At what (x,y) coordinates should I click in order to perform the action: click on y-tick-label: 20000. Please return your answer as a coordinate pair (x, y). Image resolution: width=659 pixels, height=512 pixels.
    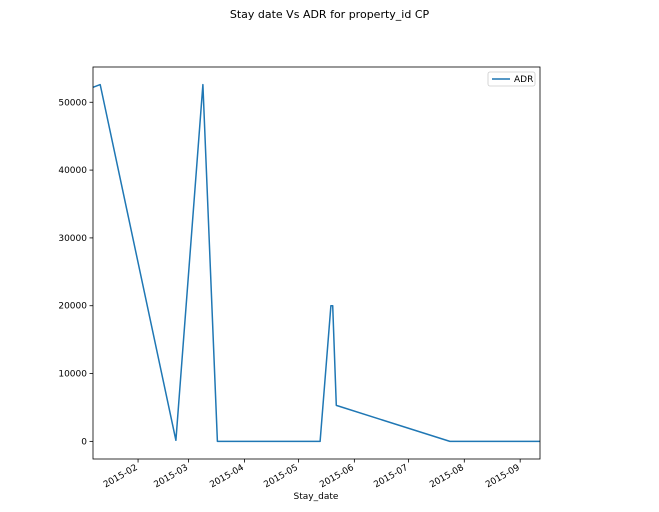
    Looking at the image, I should click on (72, 307).